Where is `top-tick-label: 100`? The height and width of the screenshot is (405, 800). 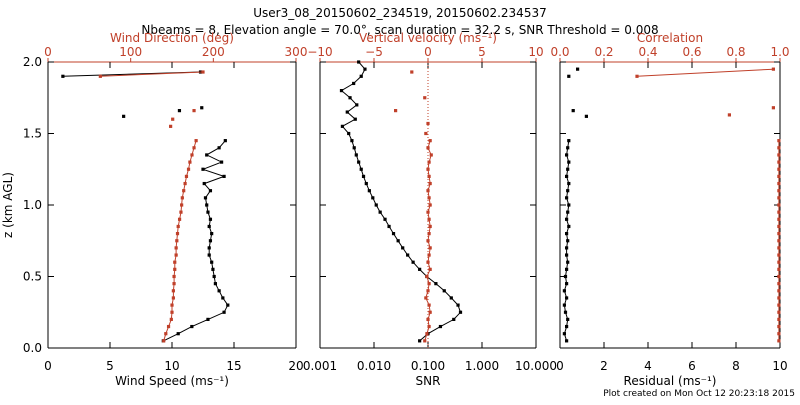 top-tick-label: 100 is located at coordinates (130, 52).